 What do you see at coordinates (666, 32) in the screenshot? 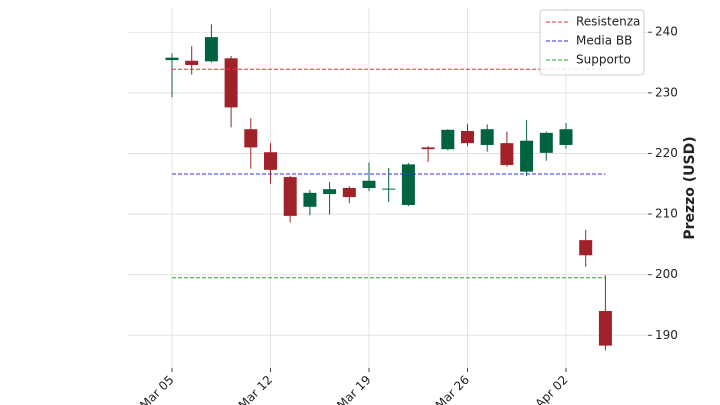
I see `y-tick-label: 240` at bounding box center [666, 32].